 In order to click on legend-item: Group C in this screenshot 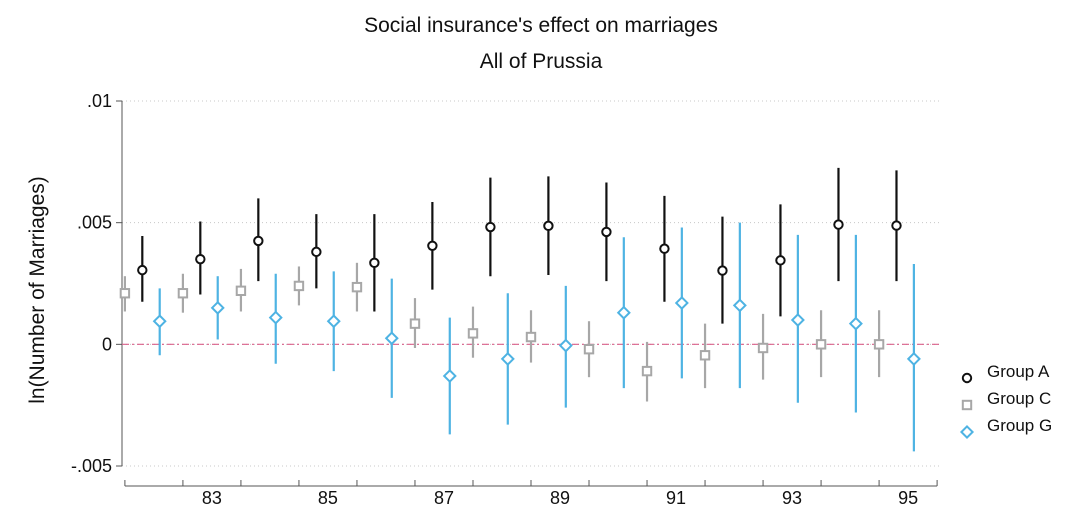, I will do `click(1006, 400)`.